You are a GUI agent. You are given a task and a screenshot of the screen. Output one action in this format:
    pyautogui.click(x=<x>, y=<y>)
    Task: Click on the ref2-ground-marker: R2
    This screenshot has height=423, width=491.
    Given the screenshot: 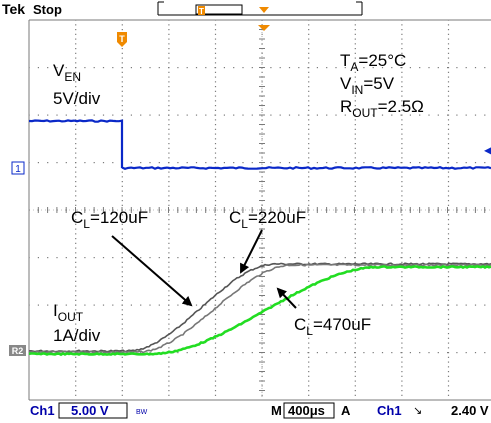 What is the action you would take?
    pyautogui.click(x=17, y=350)
    